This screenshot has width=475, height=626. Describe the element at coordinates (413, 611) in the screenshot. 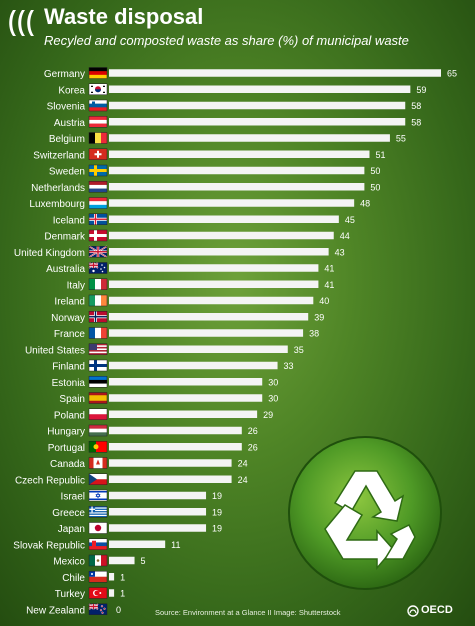

I see `oecd-logo-icon` at that location.